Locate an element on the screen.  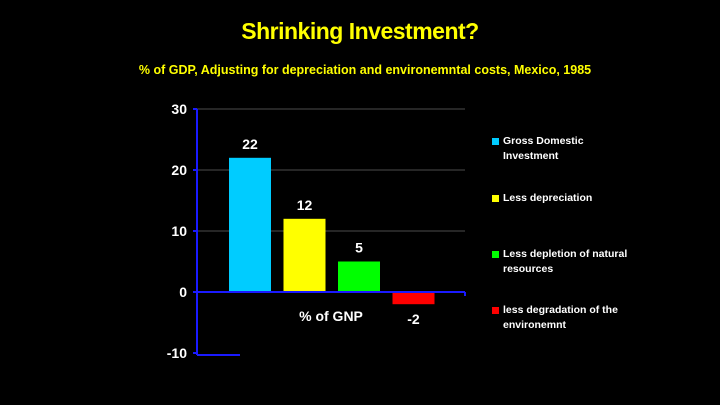
y-tick-label: 0 is located at coordinates (183, 292).